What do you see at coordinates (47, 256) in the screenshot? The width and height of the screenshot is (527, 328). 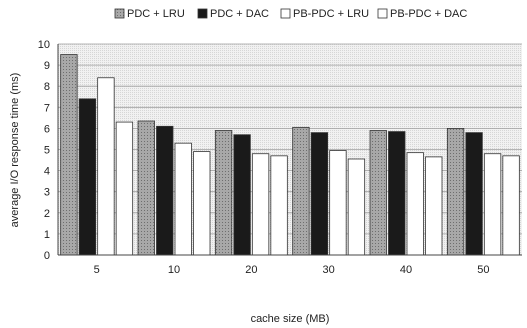 I see `y-tick-label: 0` at bounding box center [47, 256].